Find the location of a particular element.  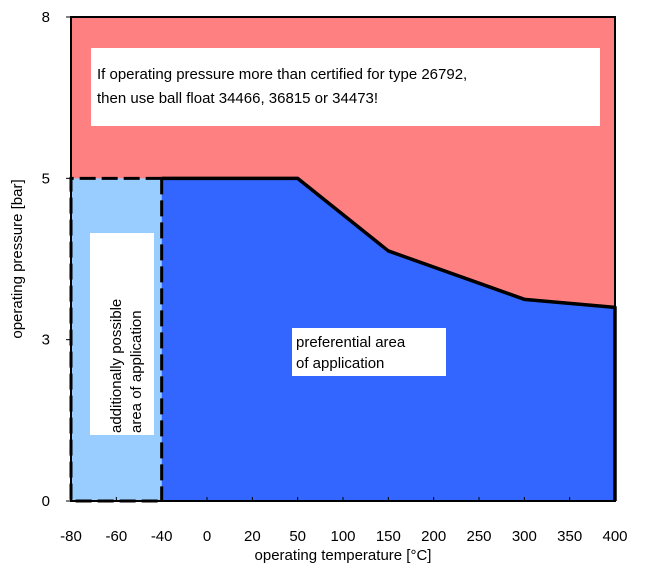

preferential-label-line-1: preferential area is located at coordinates (351, 342).